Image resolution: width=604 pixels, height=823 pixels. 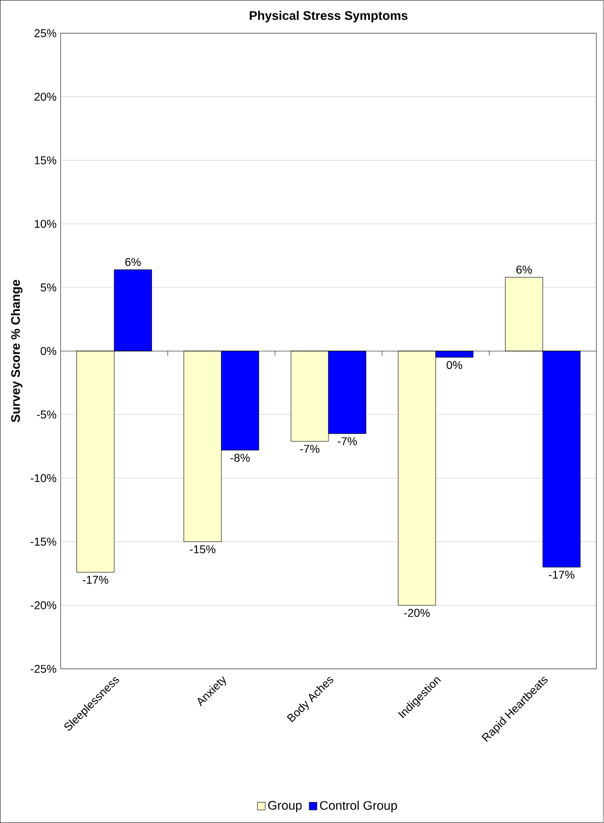 I want to click on data-label: -20%, so click(x=417, y=612).